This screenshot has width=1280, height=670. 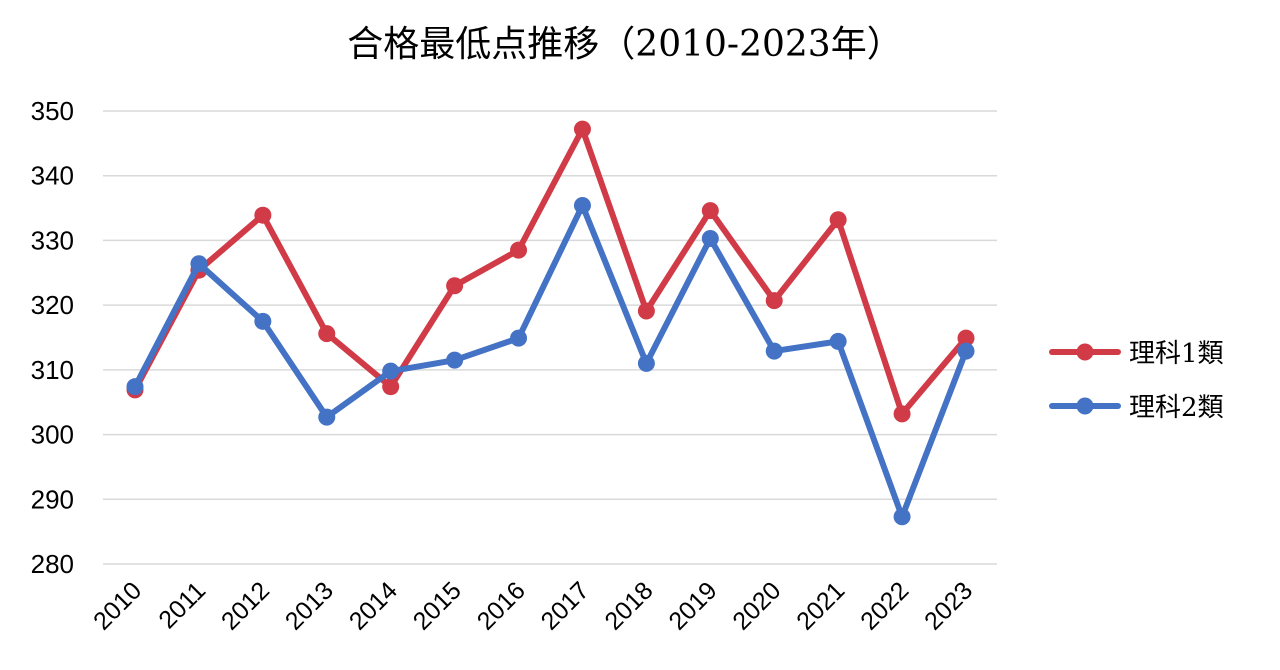 I want to click on x-tick-label: 2022, so click(x=884, y=605).